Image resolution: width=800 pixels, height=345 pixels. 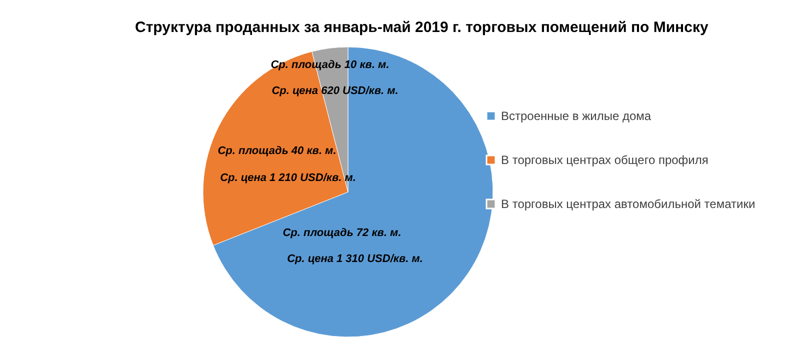 What do you see at coordinates (604, 160) in the screenshot?
I see `legend-label: В торговых центрах общего профиля` at bounding box center [604, 160].